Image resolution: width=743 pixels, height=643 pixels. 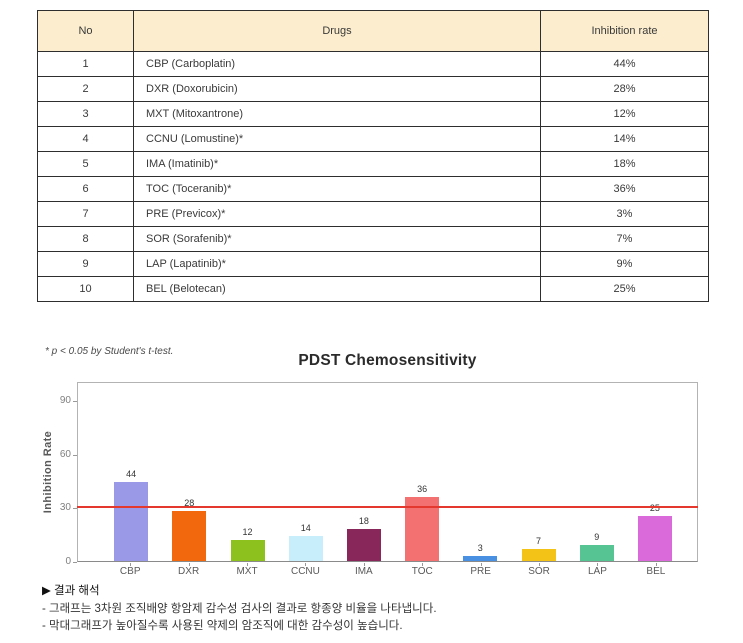 I want to click on row-rate-cell: 14%, so click(x=624, y=139).